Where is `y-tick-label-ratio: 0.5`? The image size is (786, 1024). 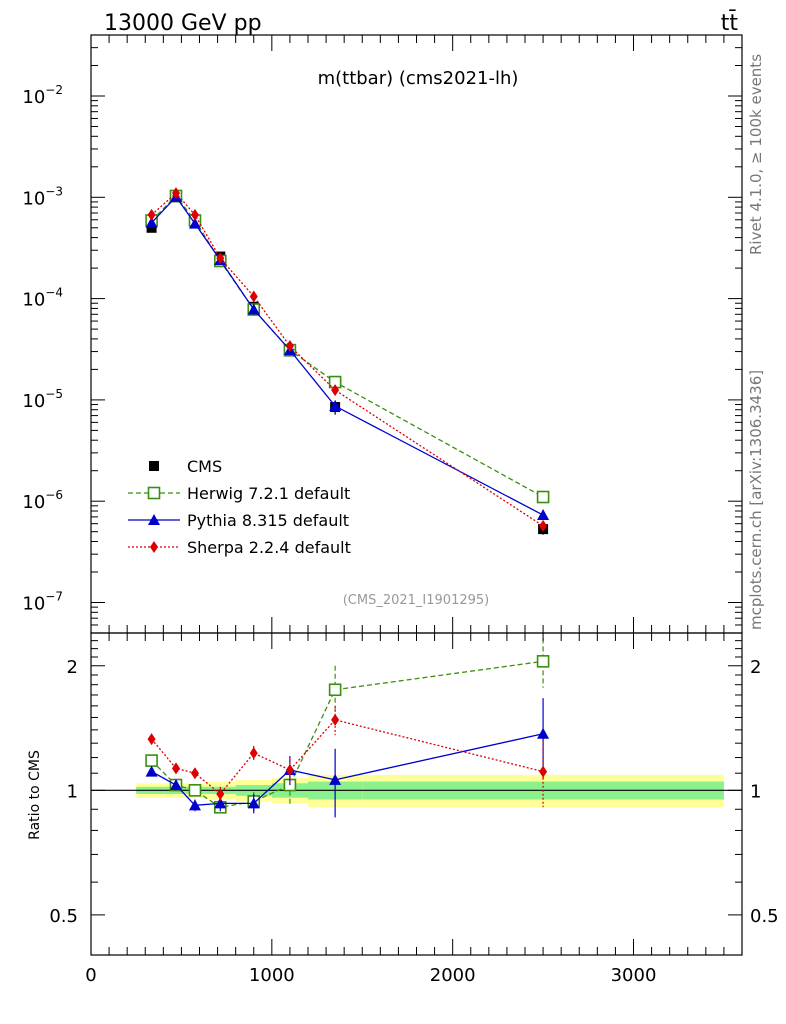
y-tick-label-ratio: 0.5 is located at coordinates (63, 916).